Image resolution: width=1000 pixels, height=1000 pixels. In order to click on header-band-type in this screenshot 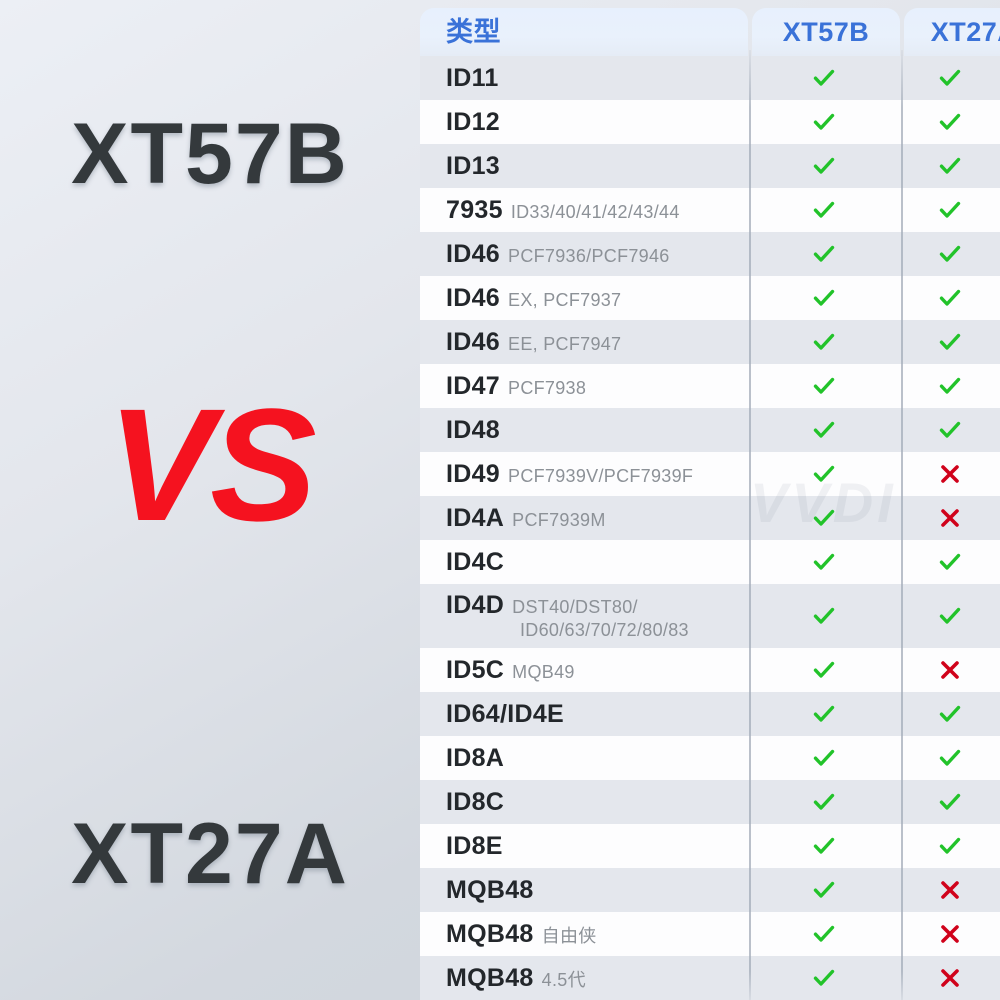, I will do `click(584, 32)`.